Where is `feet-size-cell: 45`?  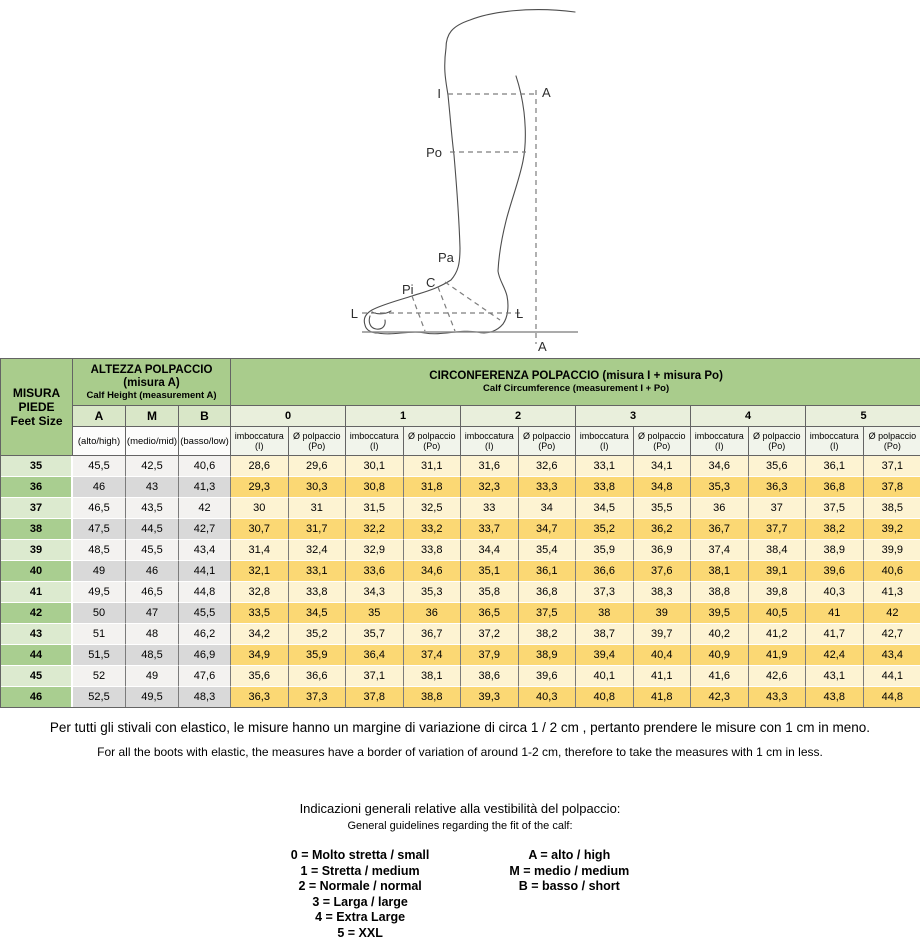 feet-size-cell: 45 is located at coordinates (37, 676).